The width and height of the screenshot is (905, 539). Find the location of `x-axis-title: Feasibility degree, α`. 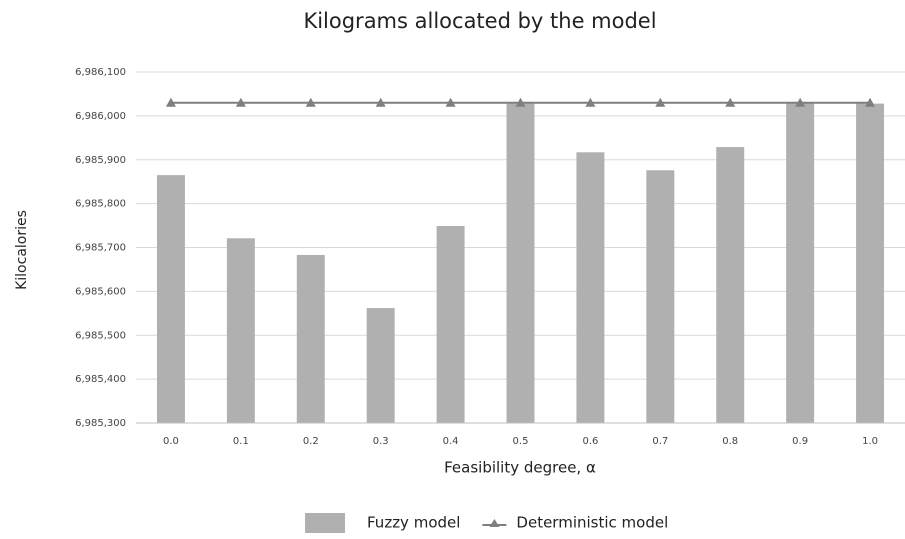

x-axis-title: Feasibility degree, α is located at coordinates (520, 468).